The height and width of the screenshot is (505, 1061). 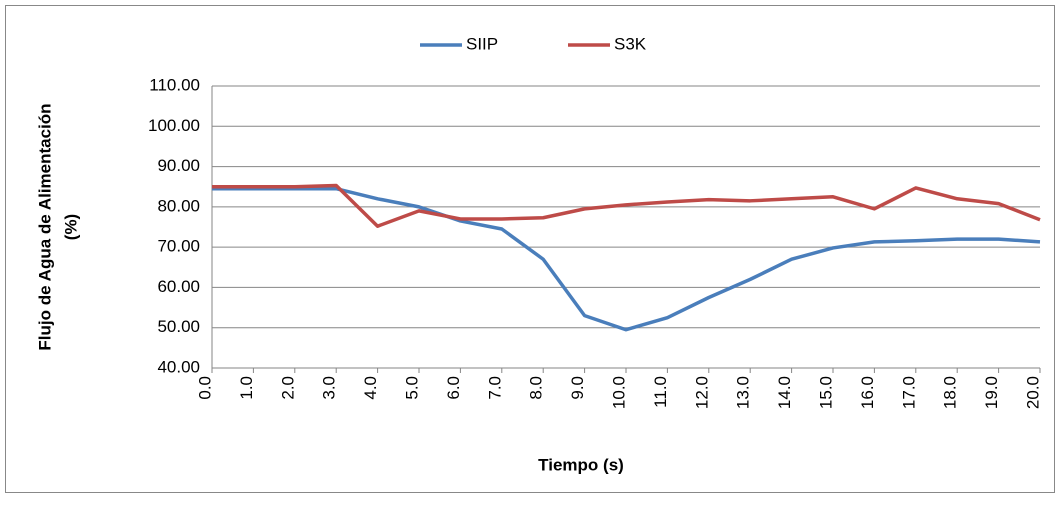 What do you see at coordinates (178, 165) in the screenshot?
I see `y-tick-label: 90.00` at bounding box center [178, 165].